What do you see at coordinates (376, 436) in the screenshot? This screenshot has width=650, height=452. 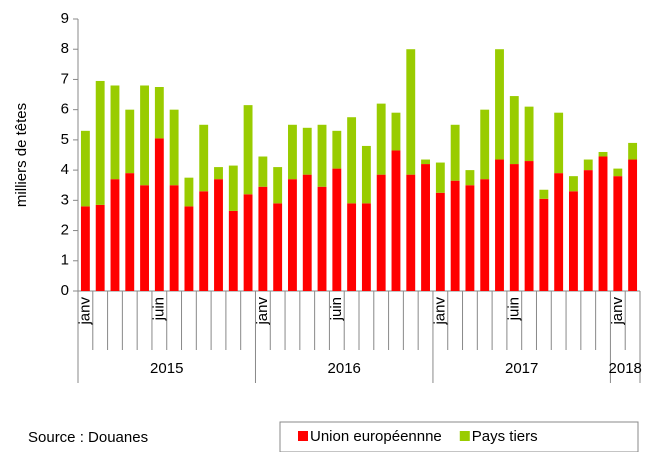 I see `legend-label: Union européennne` at bounding box center [376, 436].